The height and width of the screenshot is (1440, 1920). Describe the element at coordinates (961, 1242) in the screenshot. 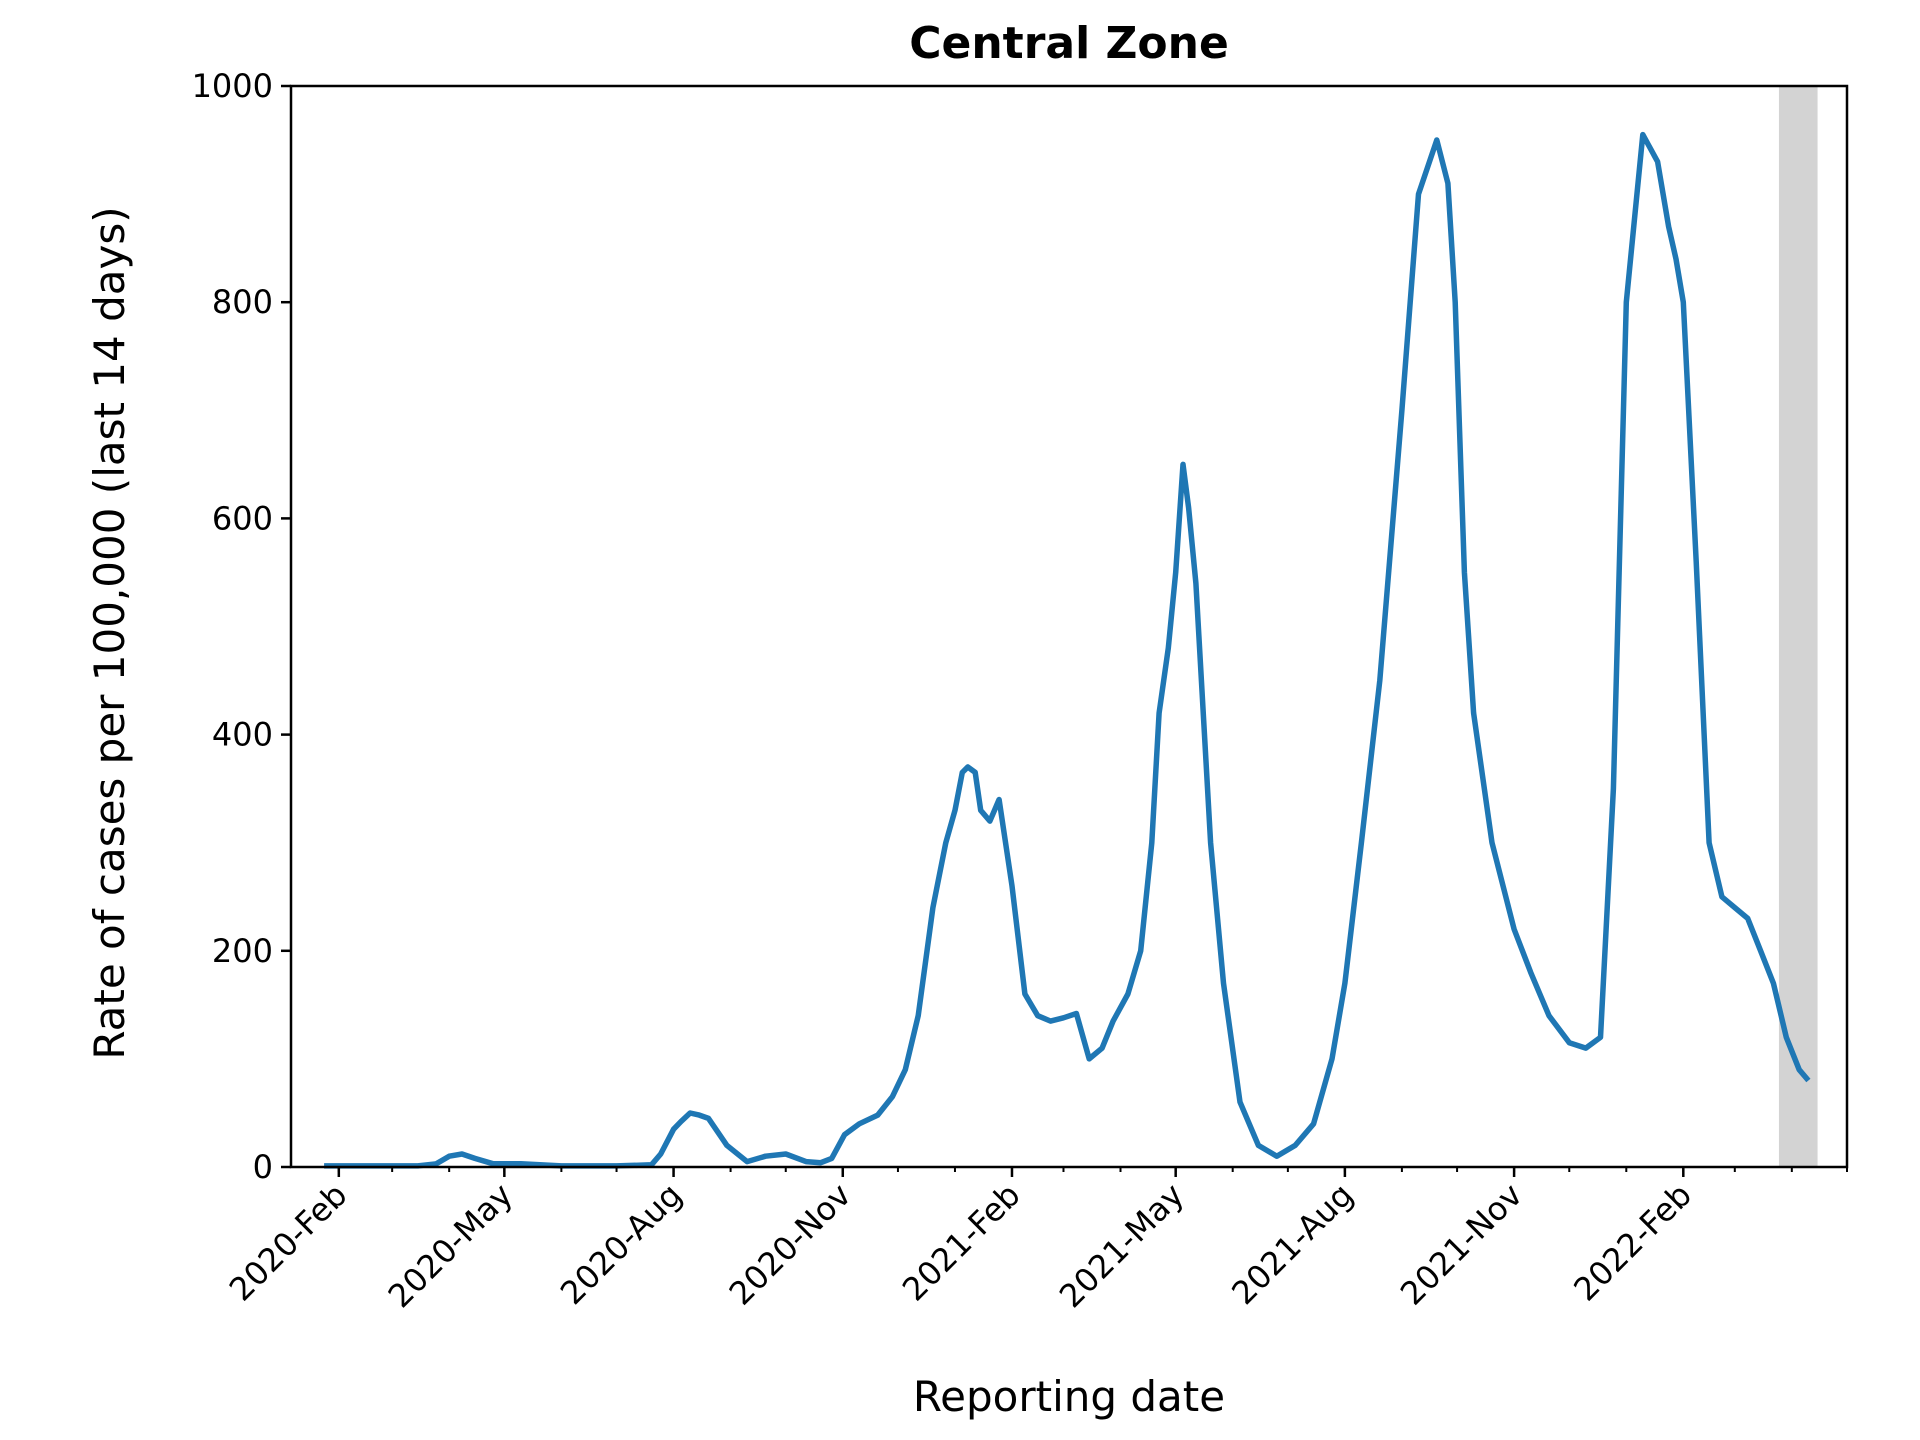

I see `x-tick-label: 2021-Feb` at that location.